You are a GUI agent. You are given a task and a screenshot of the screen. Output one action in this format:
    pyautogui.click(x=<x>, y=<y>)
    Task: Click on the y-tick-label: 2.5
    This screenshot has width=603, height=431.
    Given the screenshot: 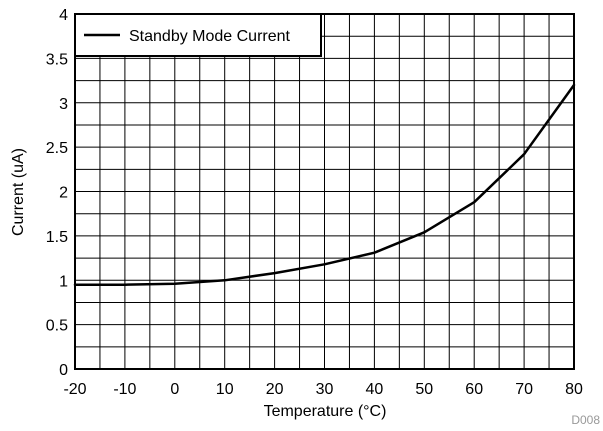 What is the action you would take?
    pyautogui.click(x=57, y=148)
    